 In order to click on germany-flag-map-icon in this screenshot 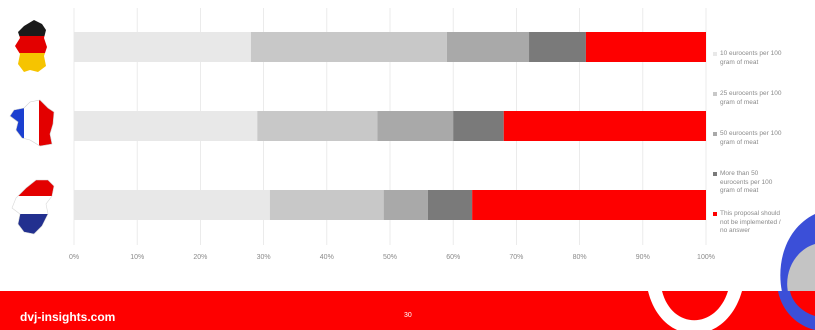, I will do `click(31, 46)`.